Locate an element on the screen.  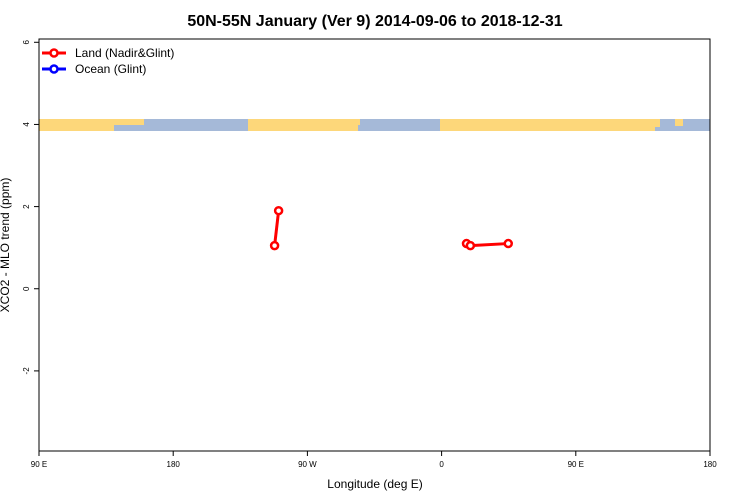
legend-label: Land (Nadir&Glint) is located at coordinates (124, 53).